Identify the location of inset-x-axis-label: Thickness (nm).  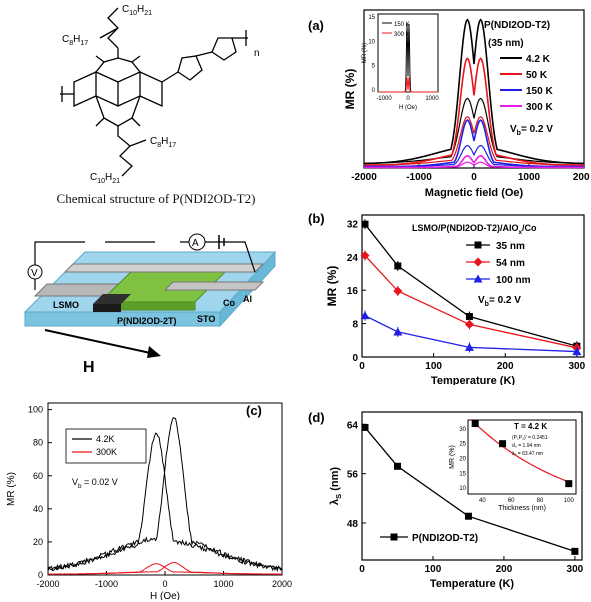
(522, 508).